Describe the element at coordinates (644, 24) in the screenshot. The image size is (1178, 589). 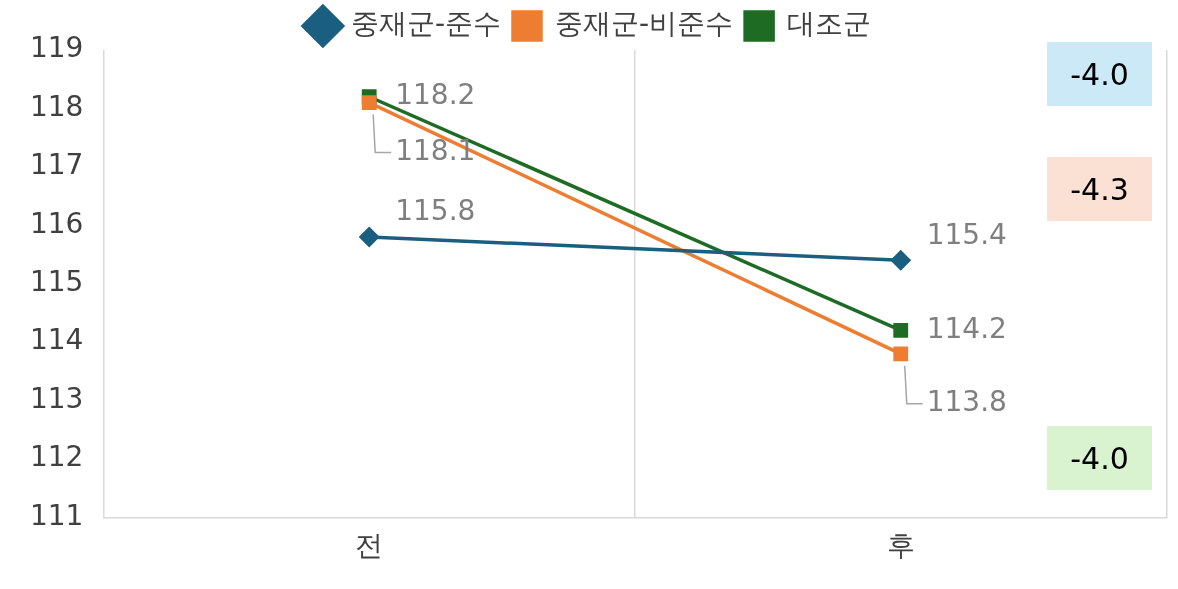
I see `legend-label: 중재군-비준수` at that location.